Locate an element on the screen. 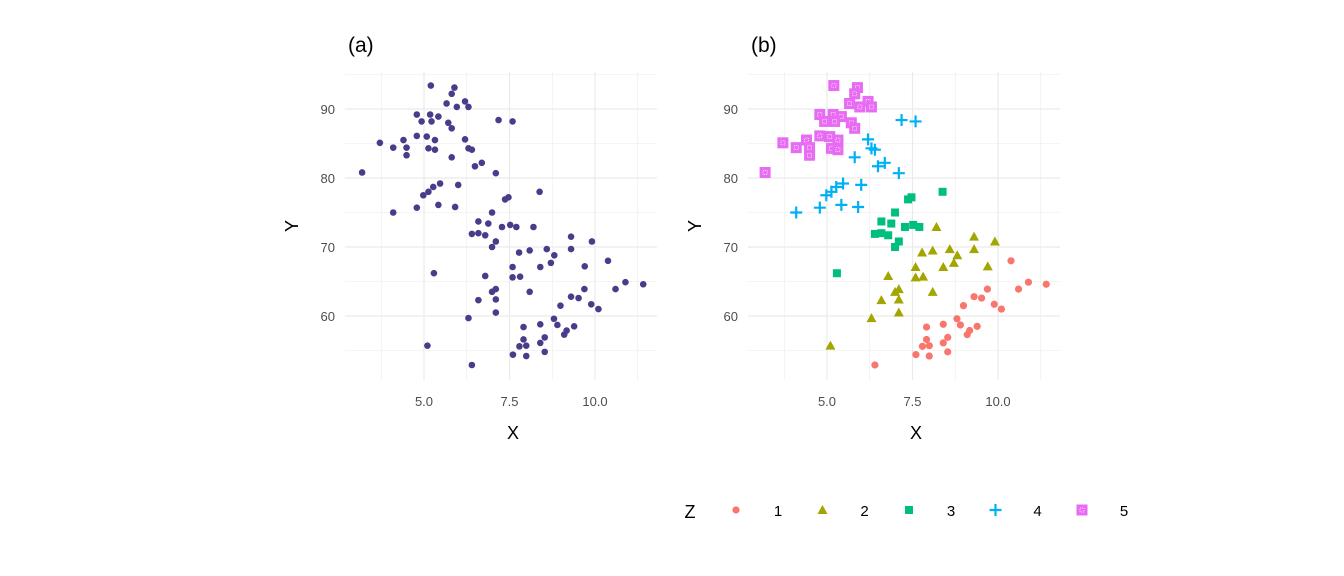  legend-label: 4 is located at coordinates (1037, 511).